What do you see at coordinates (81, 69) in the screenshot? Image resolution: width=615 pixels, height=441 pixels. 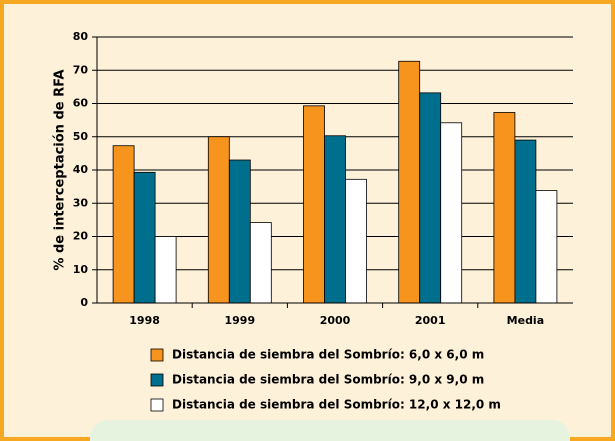 I see `y-tick-label: 70` at bounding box center [81, 69].